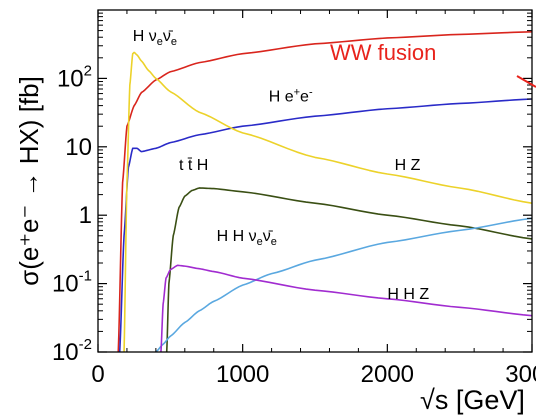 Image resolution: width=536 pixels, height=420 pixels. I want to click on series-label-h: H νeν̄e, so click(155, 38).